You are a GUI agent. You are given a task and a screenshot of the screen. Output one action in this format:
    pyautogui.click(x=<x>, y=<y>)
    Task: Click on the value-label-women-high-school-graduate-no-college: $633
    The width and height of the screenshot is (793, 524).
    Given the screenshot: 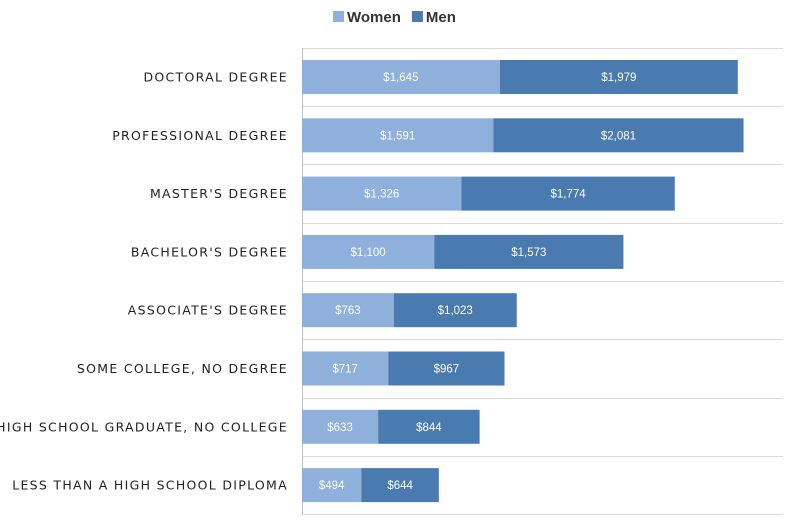 What is the action you would take?
    pyautogui.click(x=340, y=428)
    